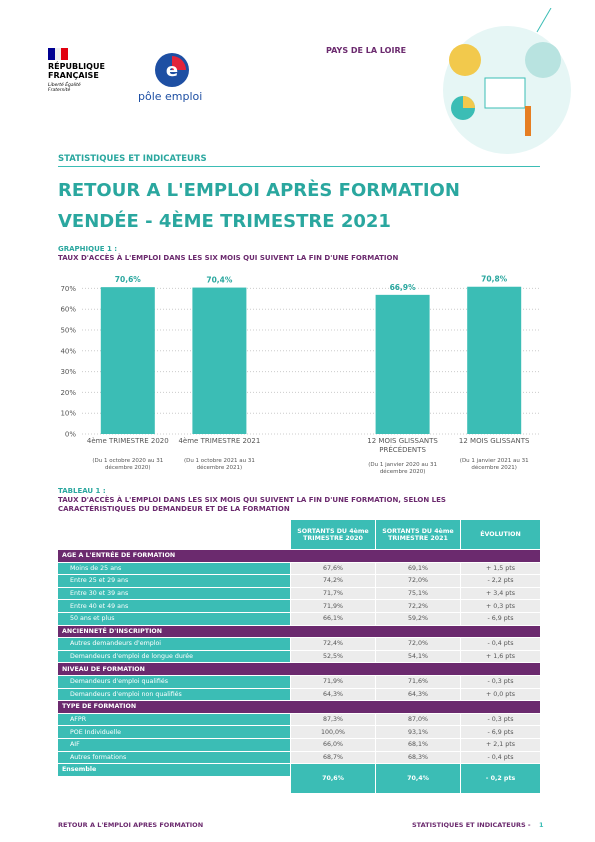 This screenshot has width=595, height=842. What do you see at coordinates (500, 745) in the screenshot?
I see `table-cell: + 2,1 pts` at bounding box center [500, 745].